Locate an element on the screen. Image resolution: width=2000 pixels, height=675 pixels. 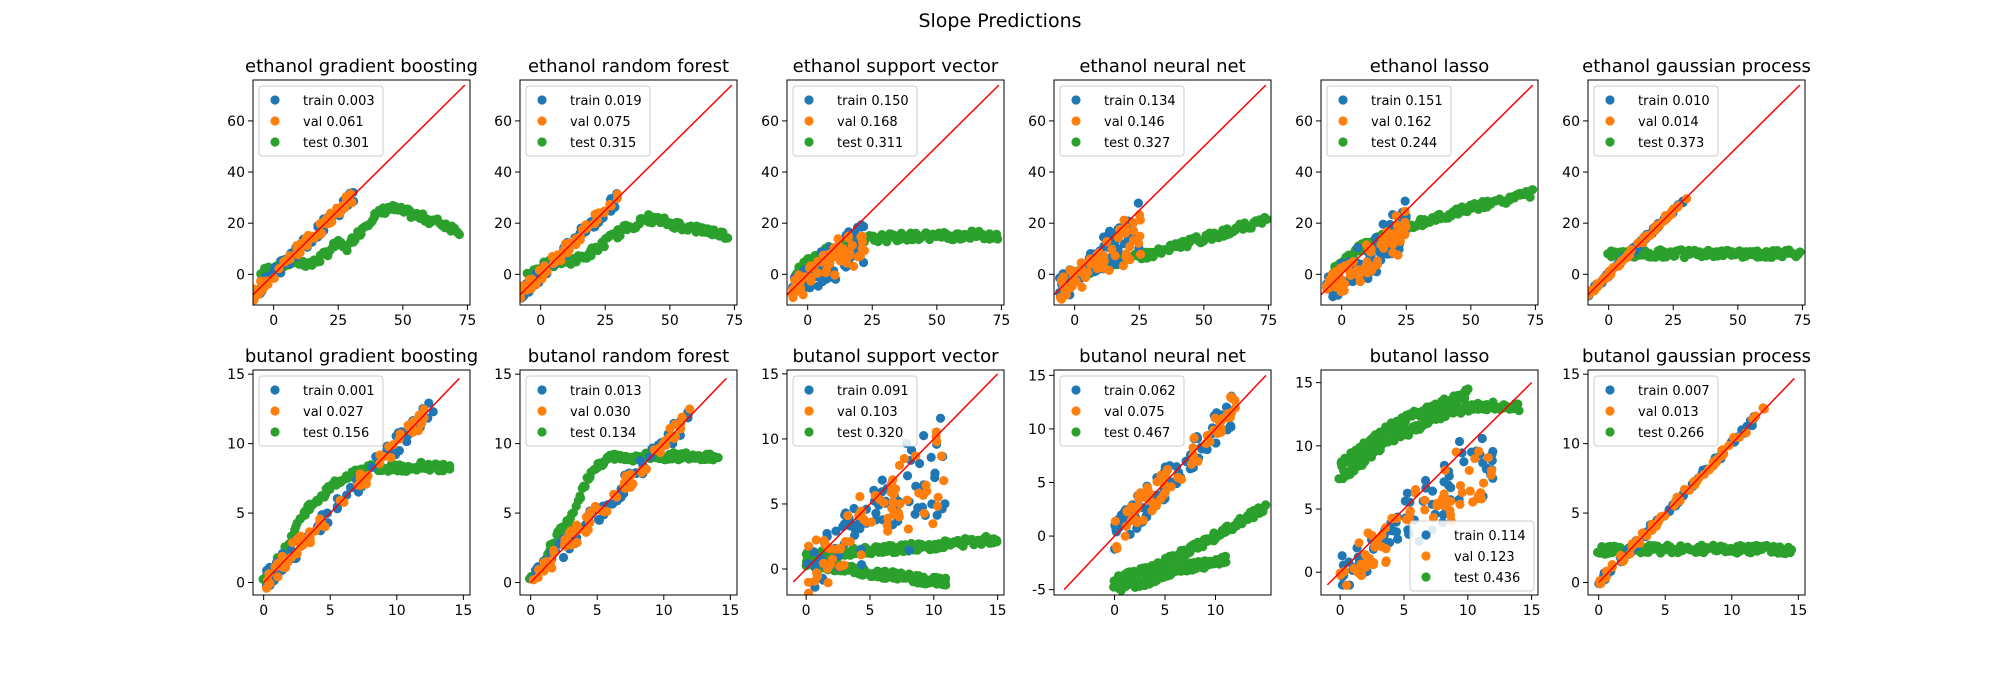
legend-label-test: test 0.266 is located at coordinates (1671, 433).